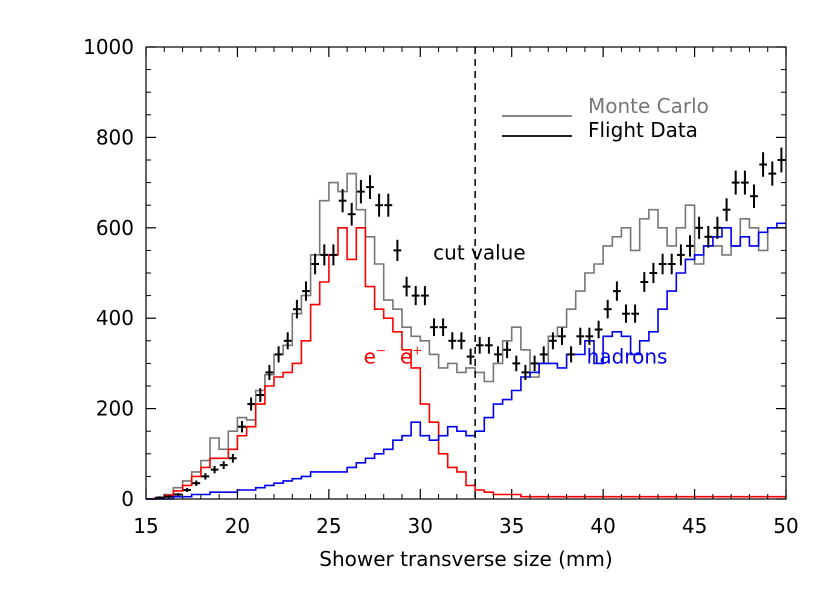 This screenshot has width=830, height=593. I want to click on electron-sup: −, so click(381, 350).